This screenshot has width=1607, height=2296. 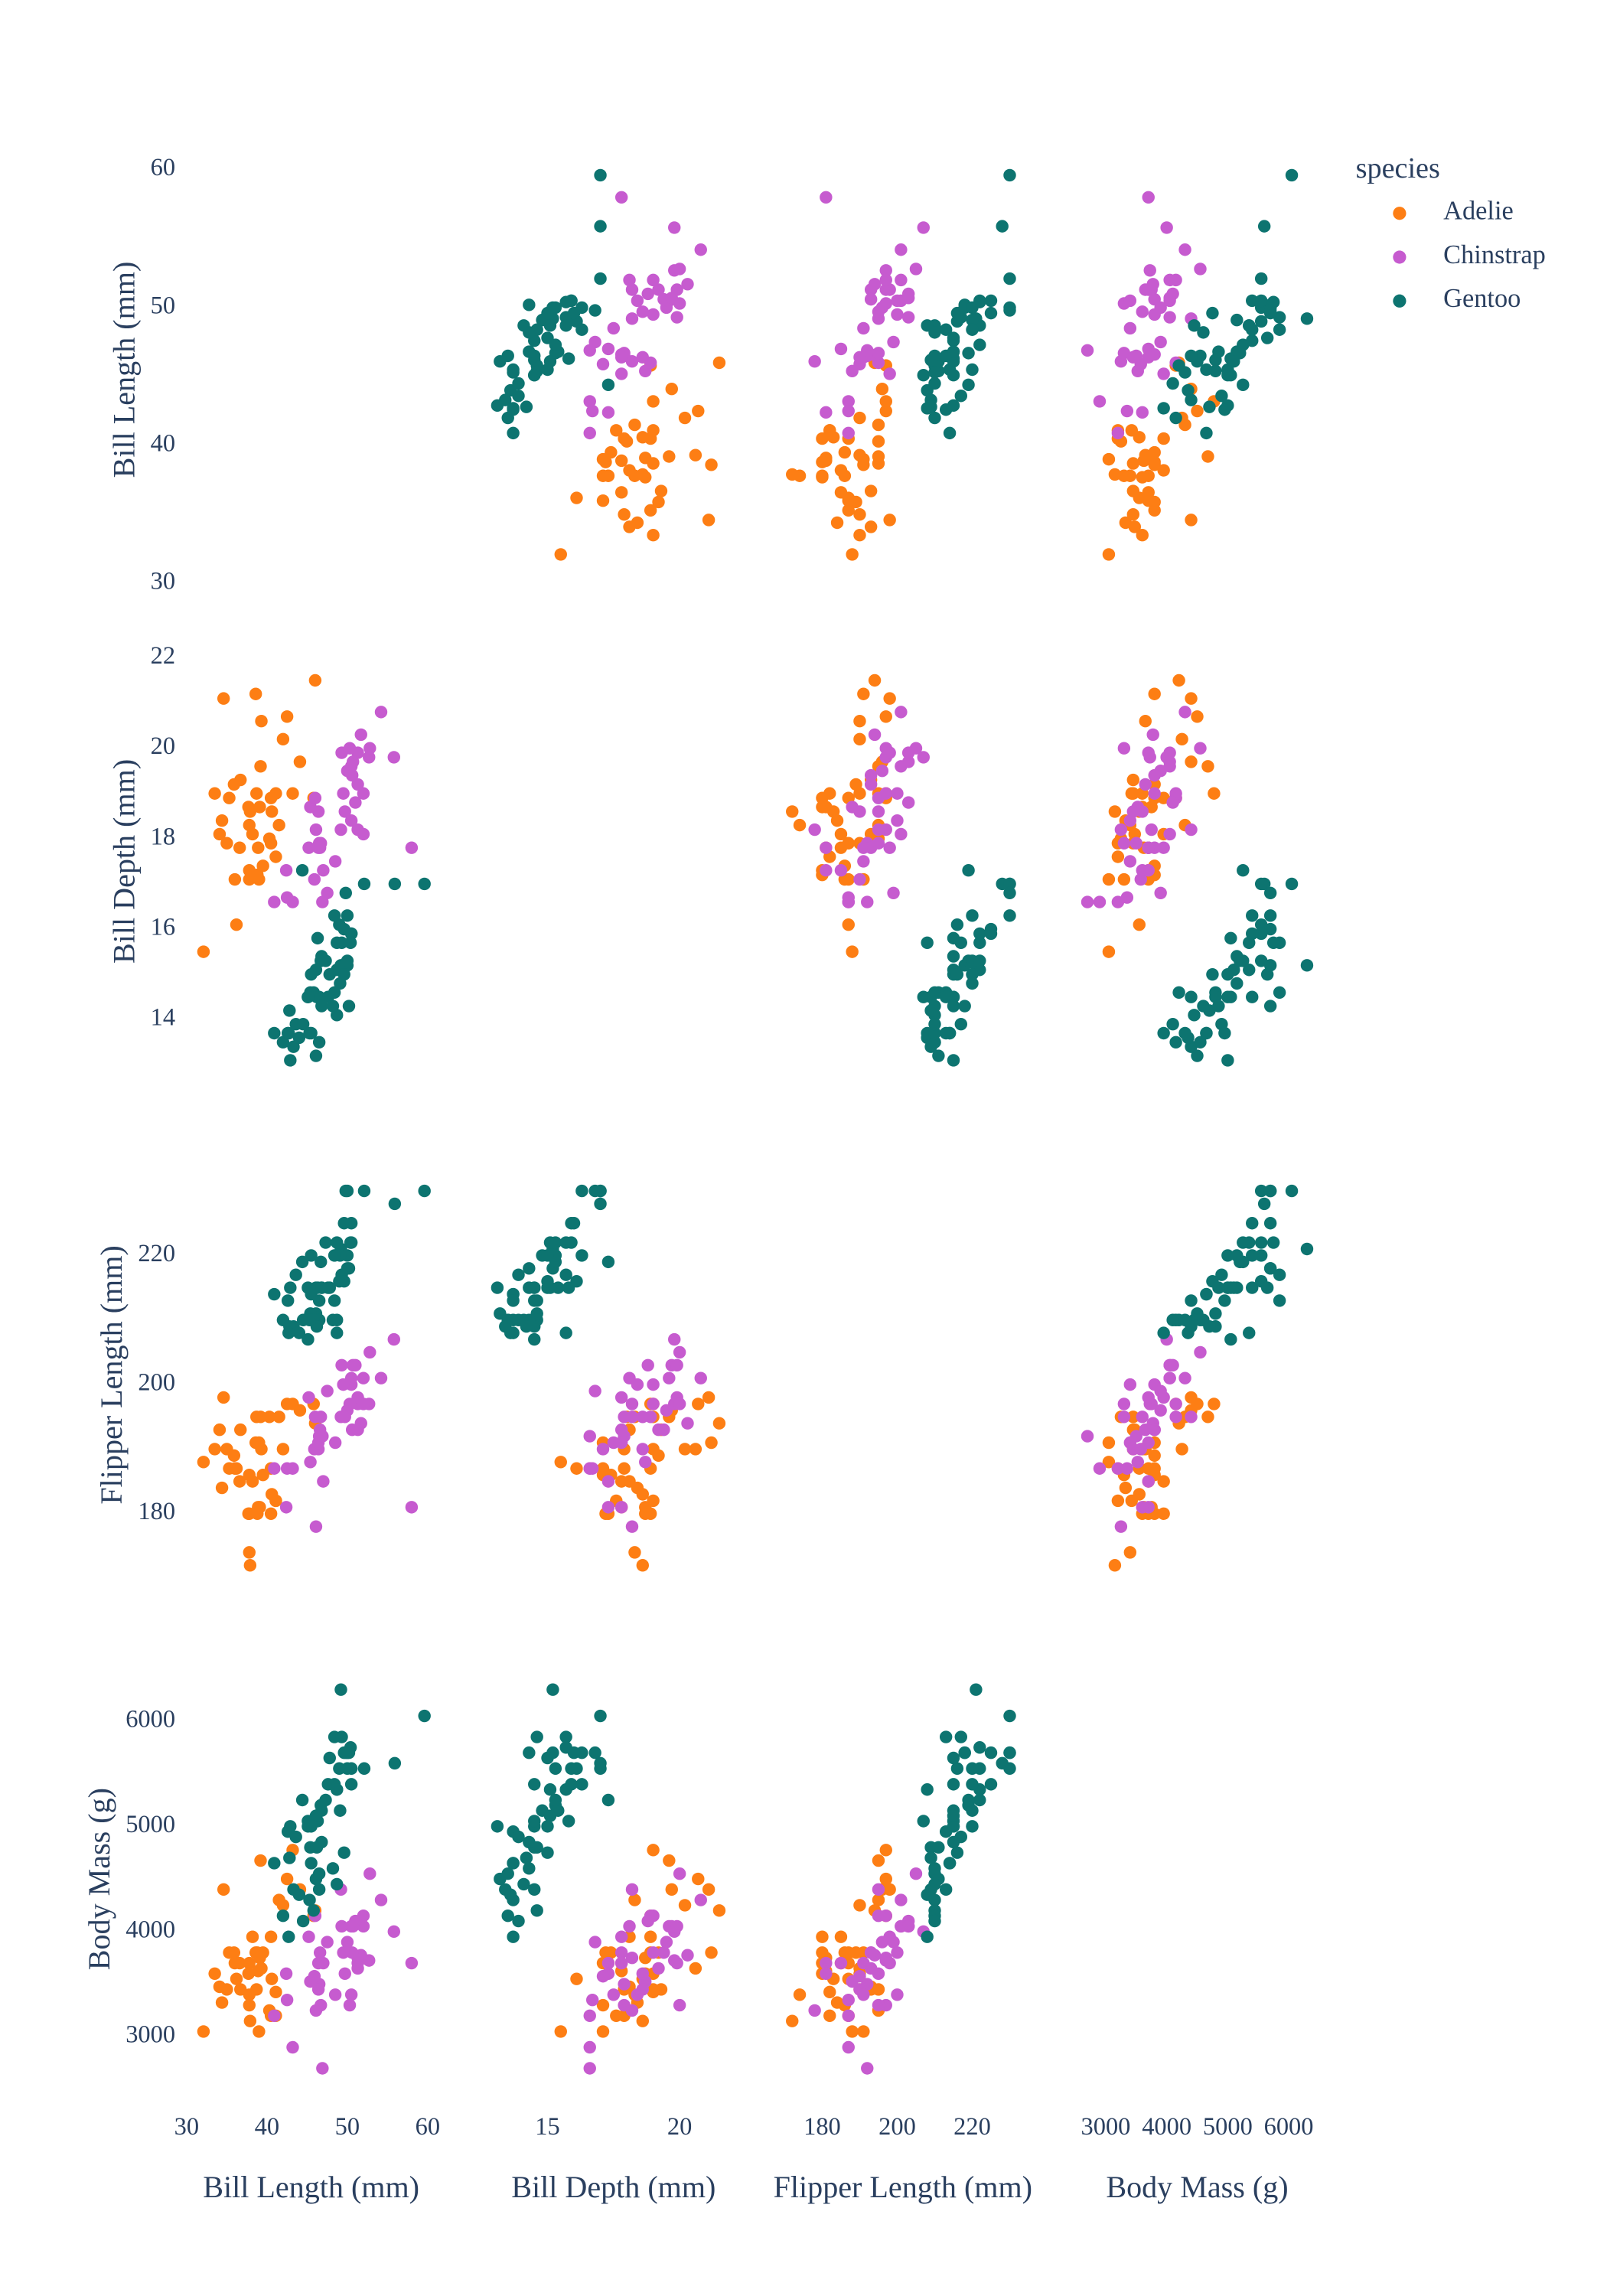 I want to click on x-tick-label: 4000, so click(x=1166, y=2127).